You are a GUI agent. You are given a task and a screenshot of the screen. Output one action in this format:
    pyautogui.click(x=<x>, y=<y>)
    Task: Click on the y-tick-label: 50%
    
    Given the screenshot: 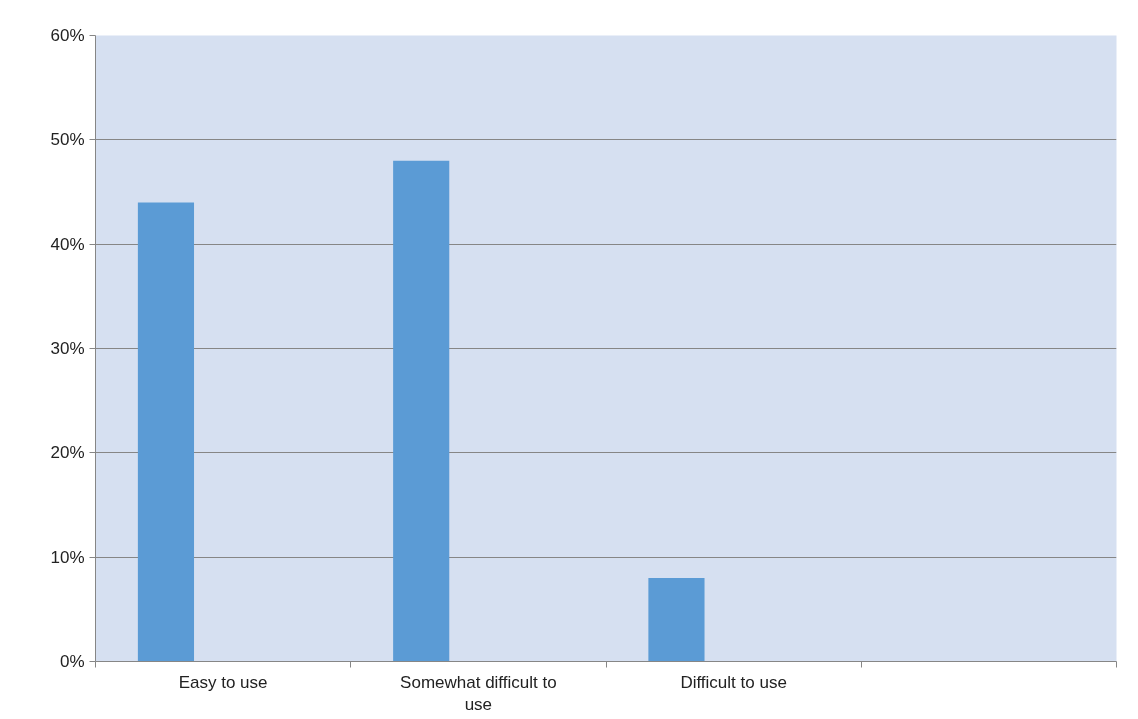 What is the action you would take?
    pyautogui.click(x=67, y=140)
    